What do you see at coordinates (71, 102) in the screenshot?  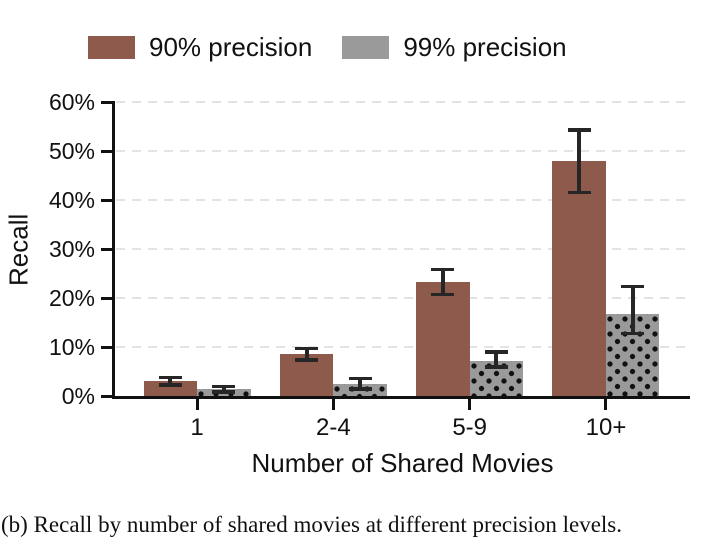 I see `y-tick-label-60: 60%` at bounding box center [71, 102].